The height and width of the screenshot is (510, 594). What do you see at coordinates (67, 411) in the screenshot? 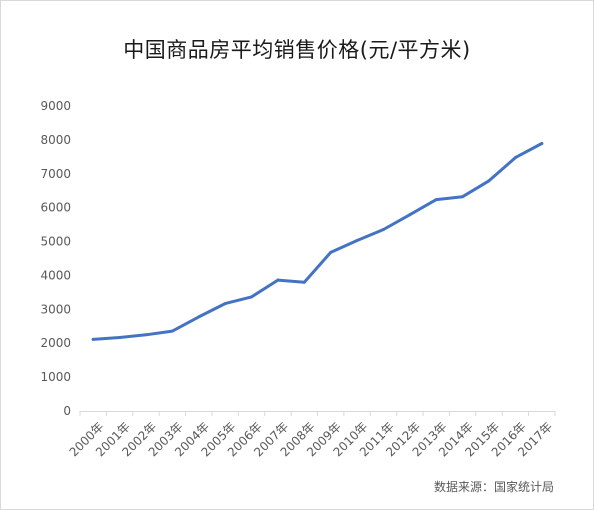
I see `y-tick-label: 0` at bounding box center [67, 411].